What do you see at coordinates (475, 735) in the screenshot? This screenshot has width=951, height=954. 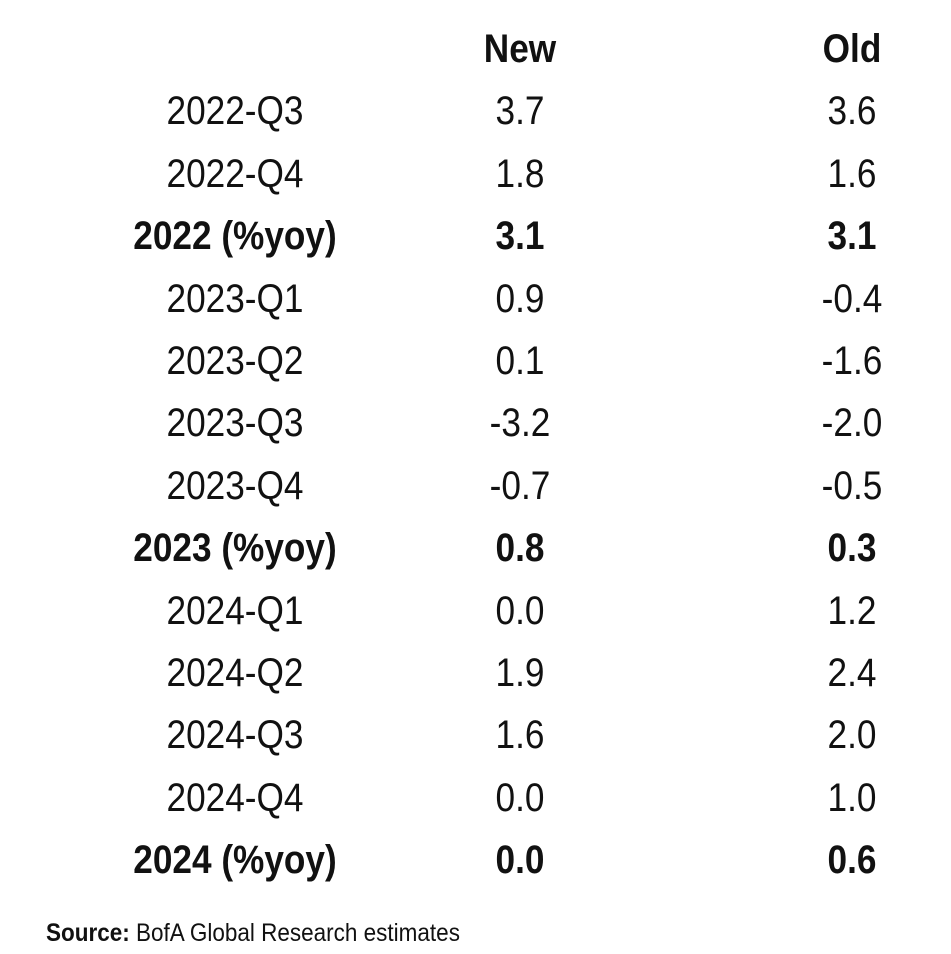 I see `table-row: 2024-Q3 1.6 2.0` at bounding box center [475, 735].